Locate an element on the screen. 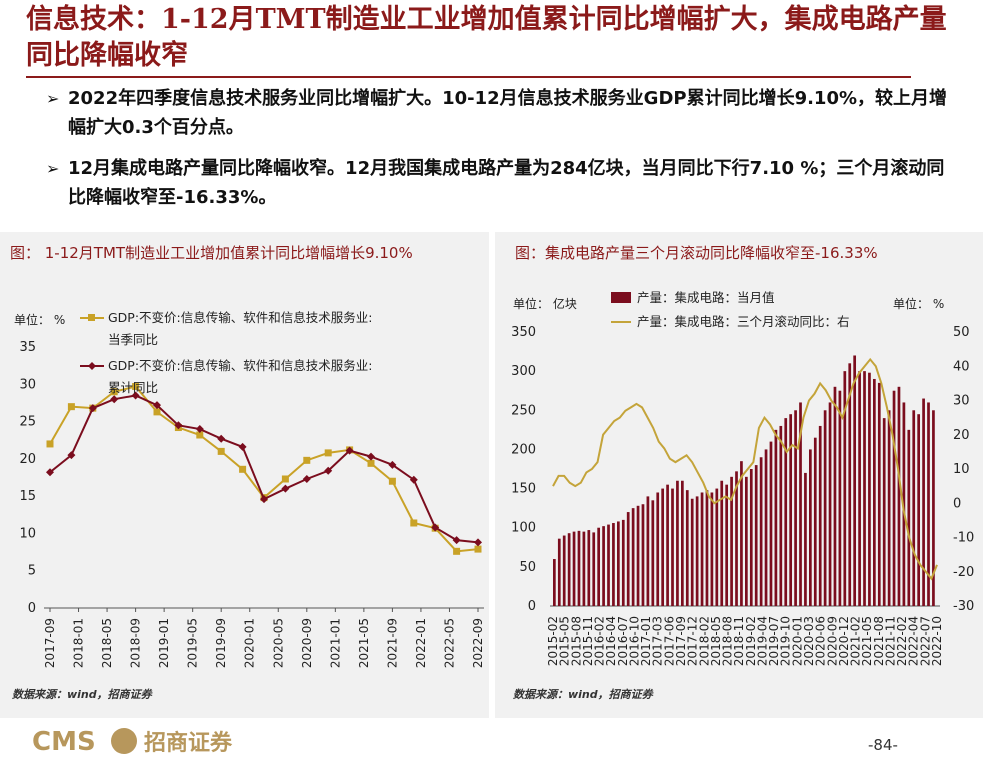  y-tick-label: 10 is located at coordinates (27, 533).